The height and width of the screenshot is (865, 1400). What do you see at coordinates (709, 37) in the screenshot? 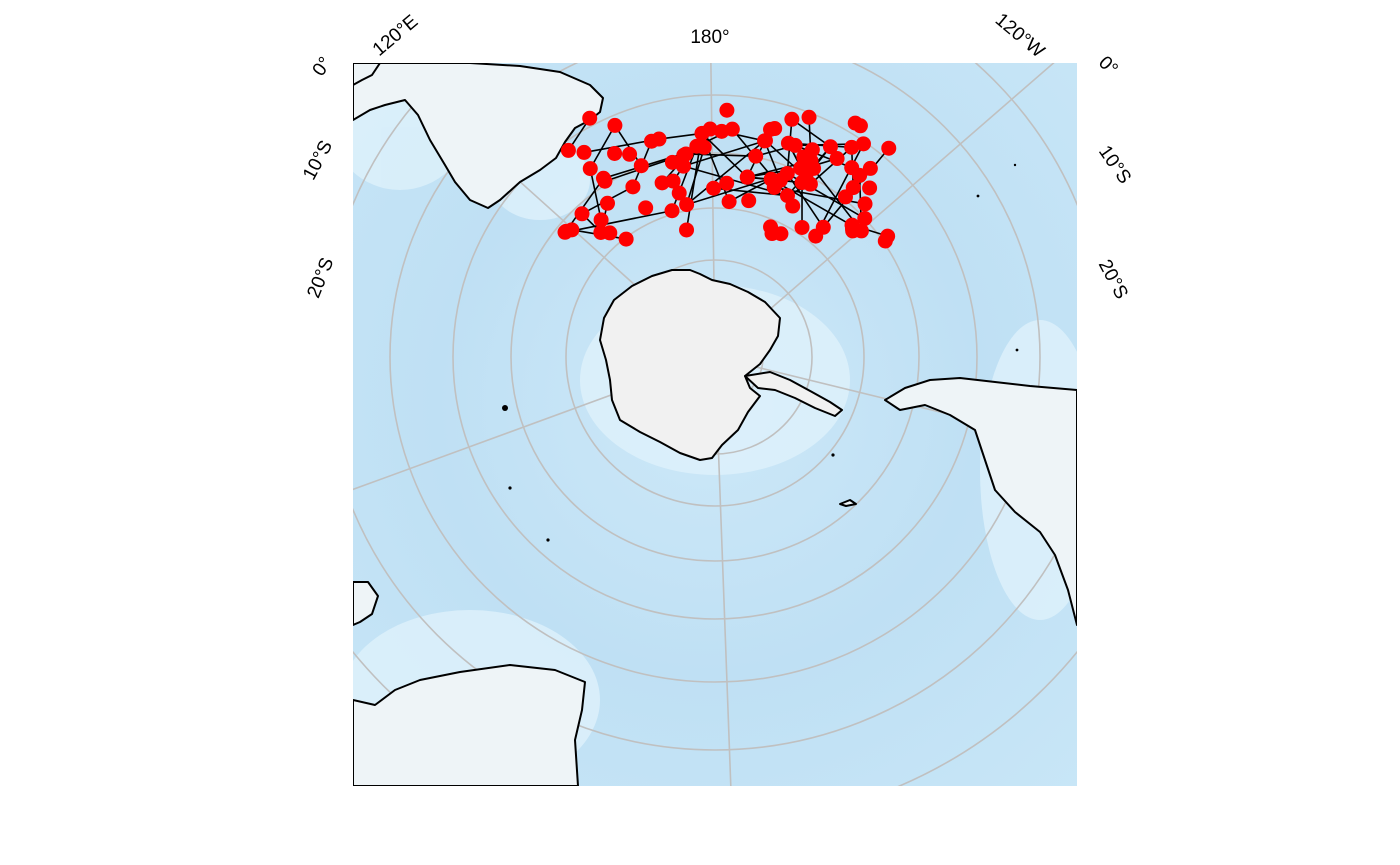
I see `lon-label-180: 180°` at bounding box center [709, 37].